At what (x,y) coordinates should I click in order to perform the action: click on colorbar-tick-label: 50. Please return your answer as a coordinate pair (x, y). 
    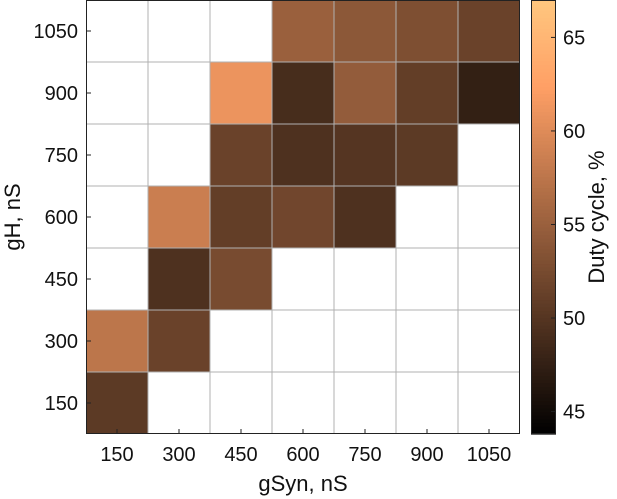
    Looking at the image, I should click on (574, 319).